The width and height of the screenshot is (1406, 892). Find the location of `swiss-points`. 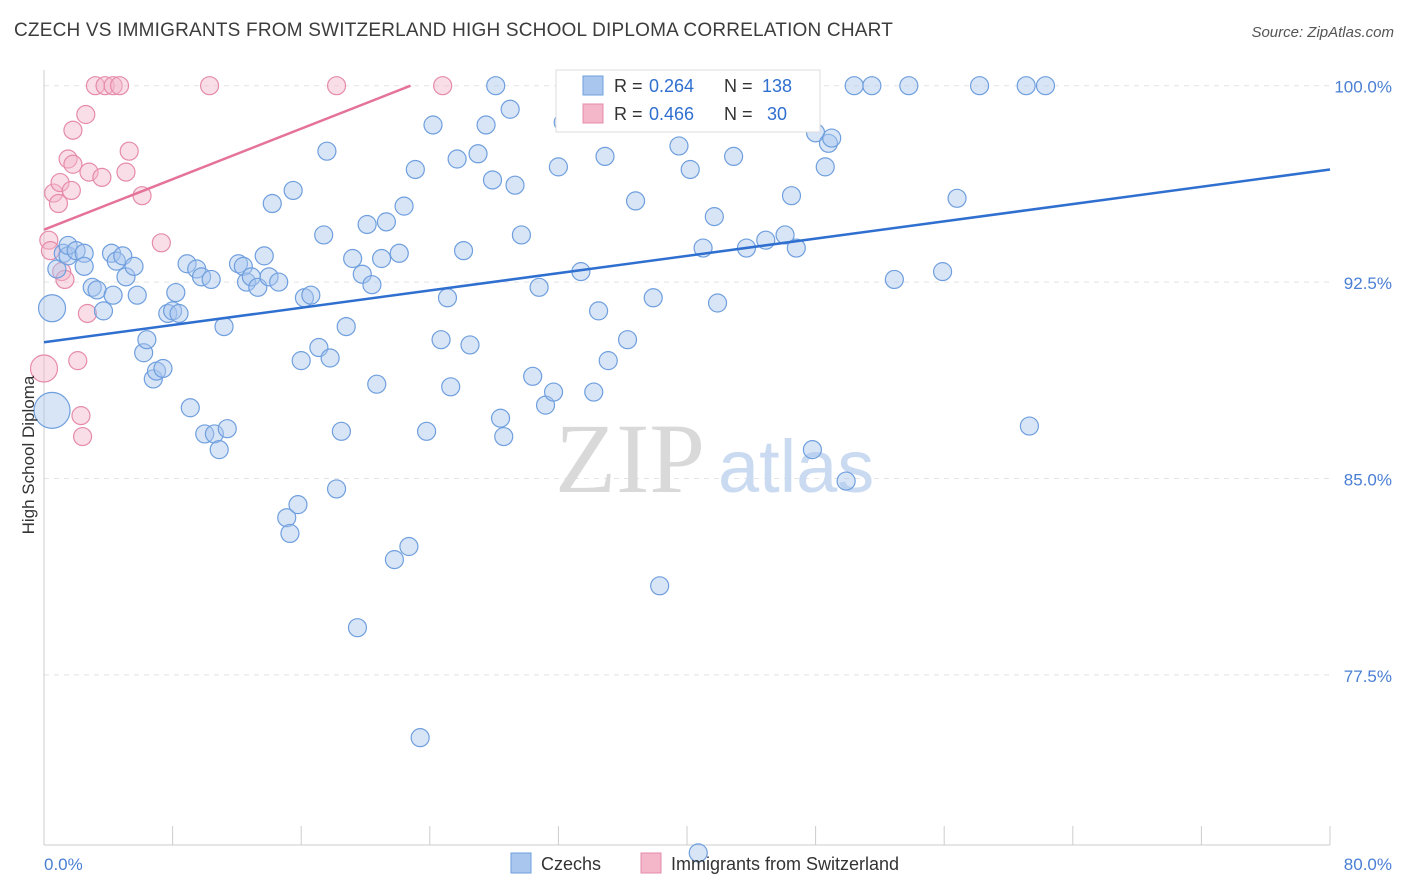

swiss-points is located at coordinates (241, 261).